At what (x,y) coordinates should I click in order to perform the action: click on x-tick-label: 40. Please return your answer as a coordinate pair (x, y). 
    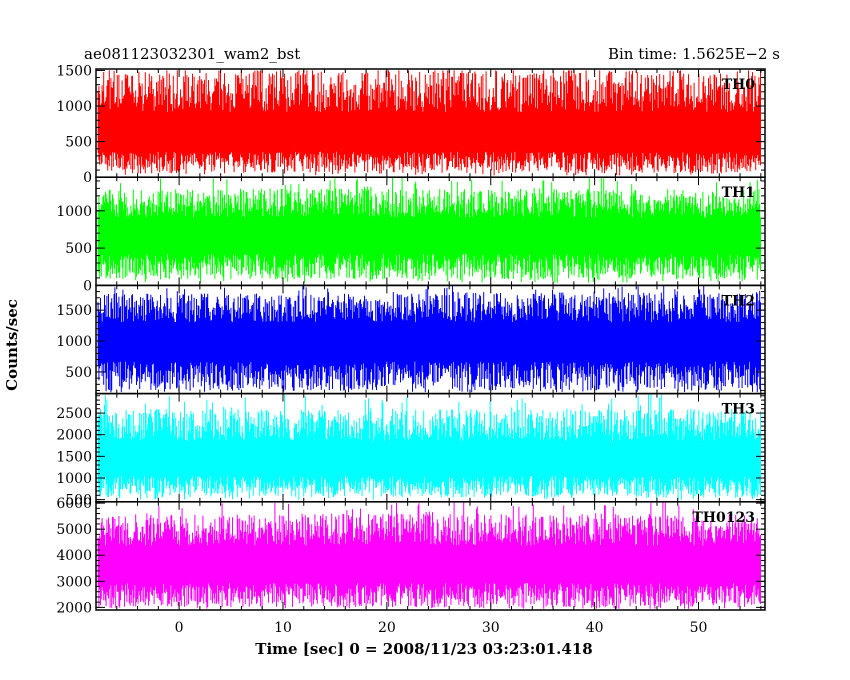
    Looking at the image, I should click on (595, 628).